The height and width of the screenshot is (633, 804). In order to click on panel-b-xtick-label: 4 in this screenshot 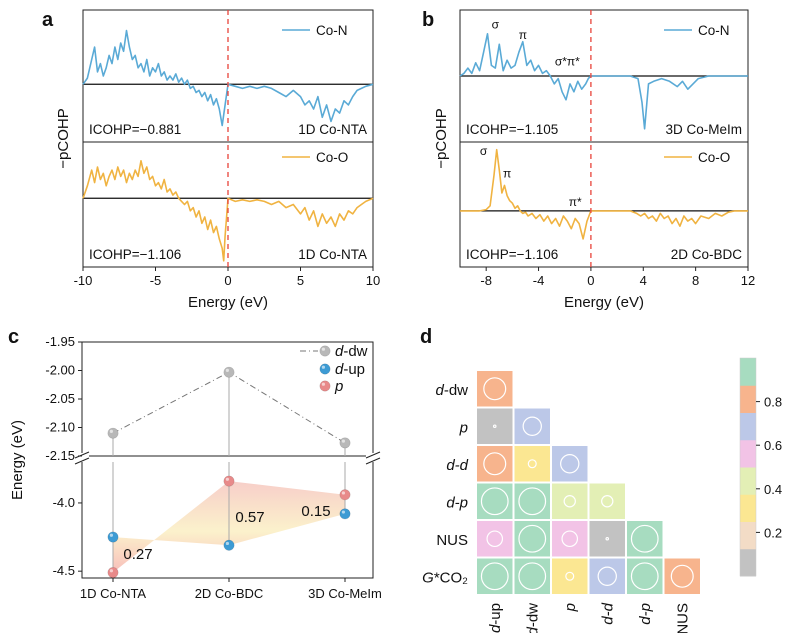, I will do `click(643, 280)`.